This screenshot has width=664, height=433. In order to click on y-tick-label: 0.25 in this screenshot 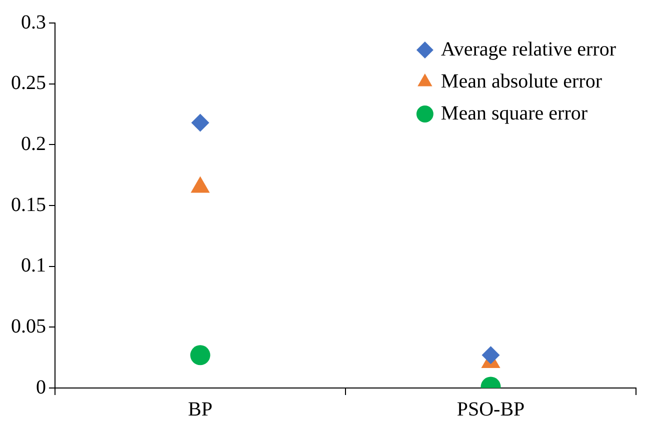, I will do `click(28, 83)`.